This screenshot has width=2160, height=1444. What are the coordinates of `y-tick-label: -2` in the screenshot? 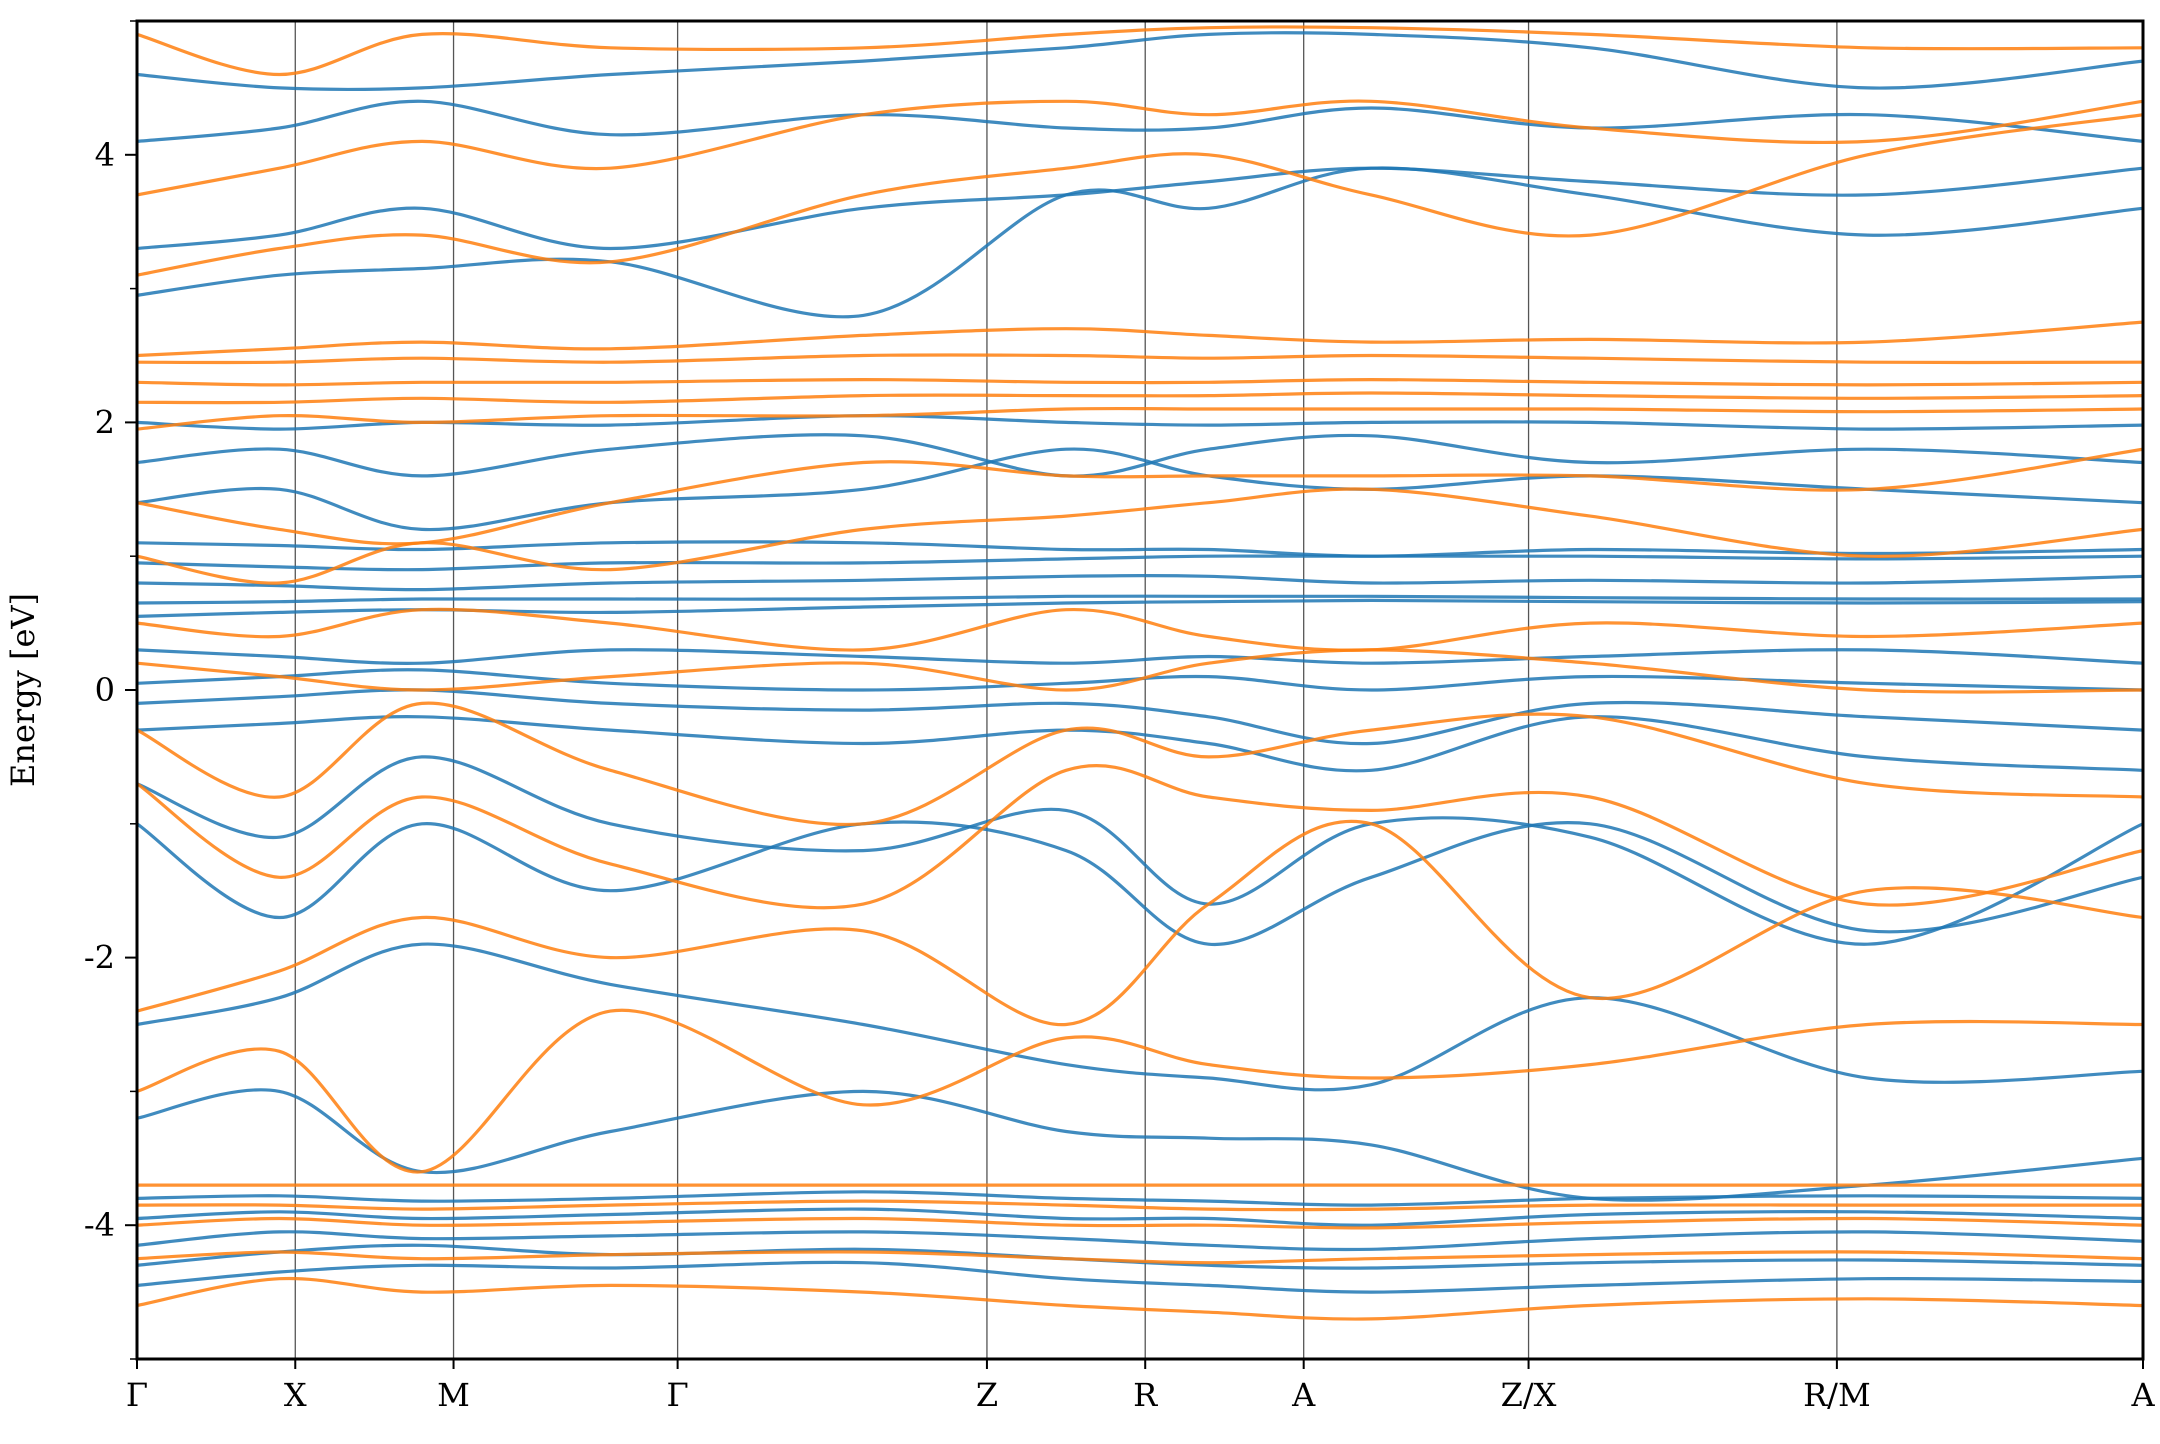 It's located at (99, 958).